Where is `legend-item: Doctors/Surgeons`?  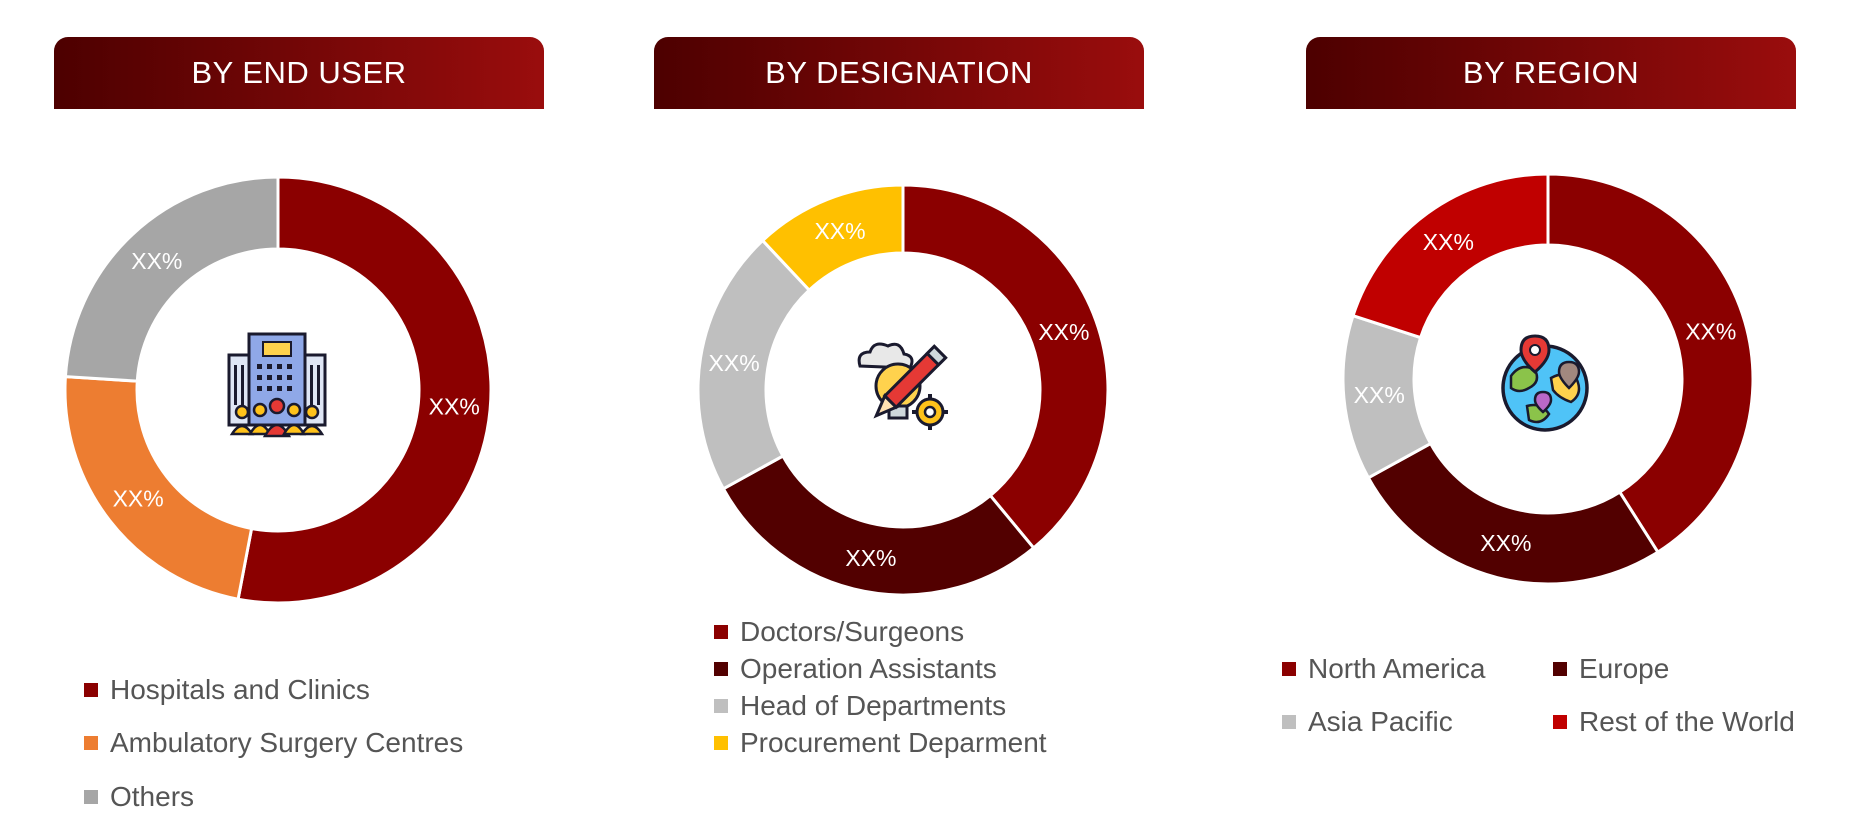 legend-item: Doctors/Surgeons is located at coordinates (839, 632).